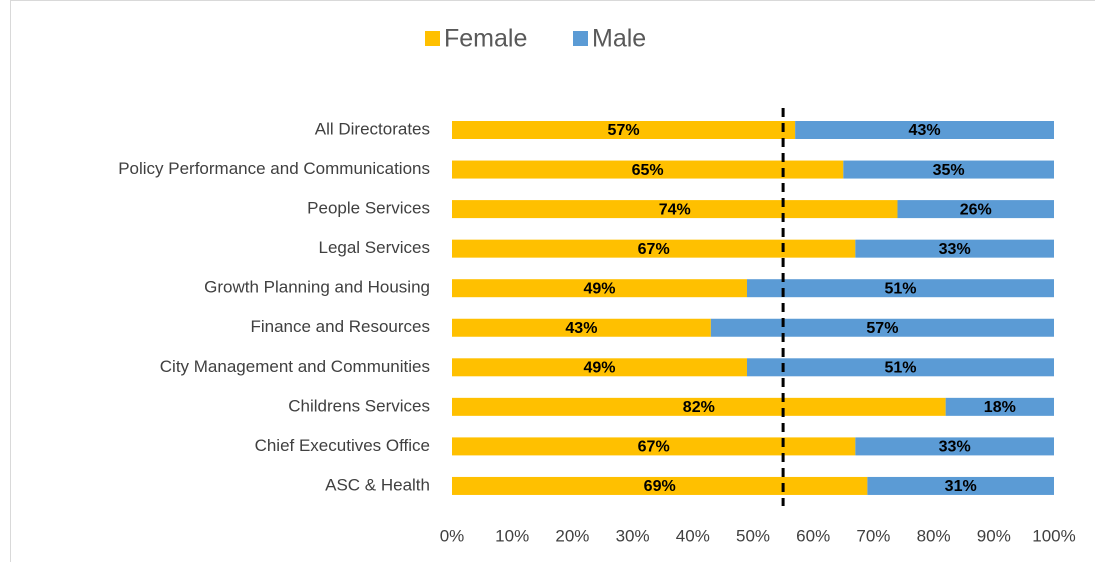 The width and height of the screenshot is (1095, 567). I want to click on x-tick-label: 50%, so click(753, 535).